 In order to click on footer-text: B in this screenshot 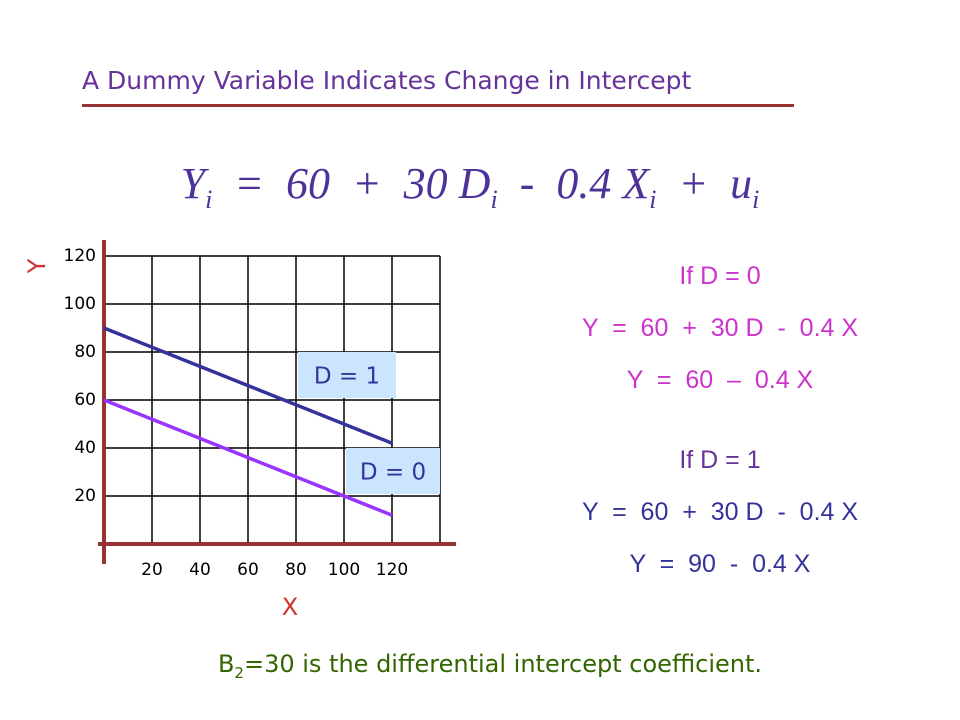, I will do `click(226, 664)`.